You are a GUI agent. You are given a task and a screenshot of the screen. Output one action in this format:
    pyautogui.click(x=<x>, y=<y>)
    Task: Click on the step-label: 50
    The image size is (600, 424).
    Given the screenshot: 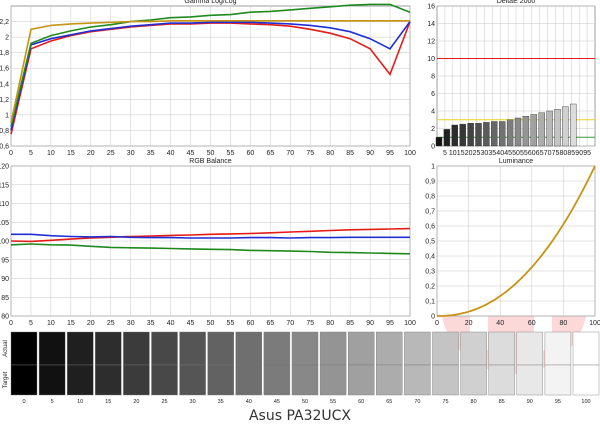 What is the action you would take?
    pyautogui.click(x=305, y=402)
    